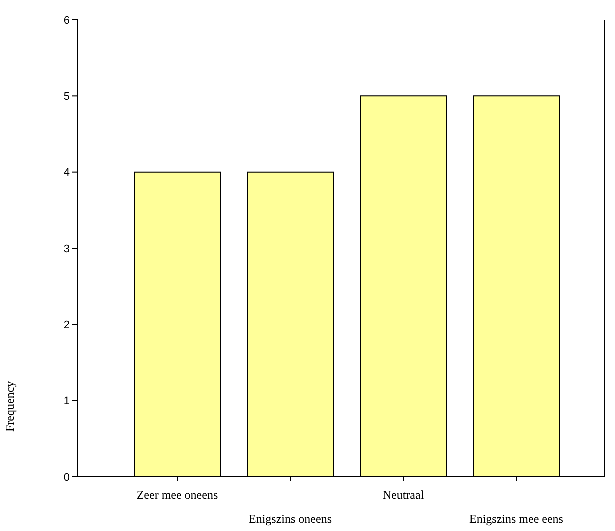  I want to click on y-axis-title: Frequency, so click(10, 406).